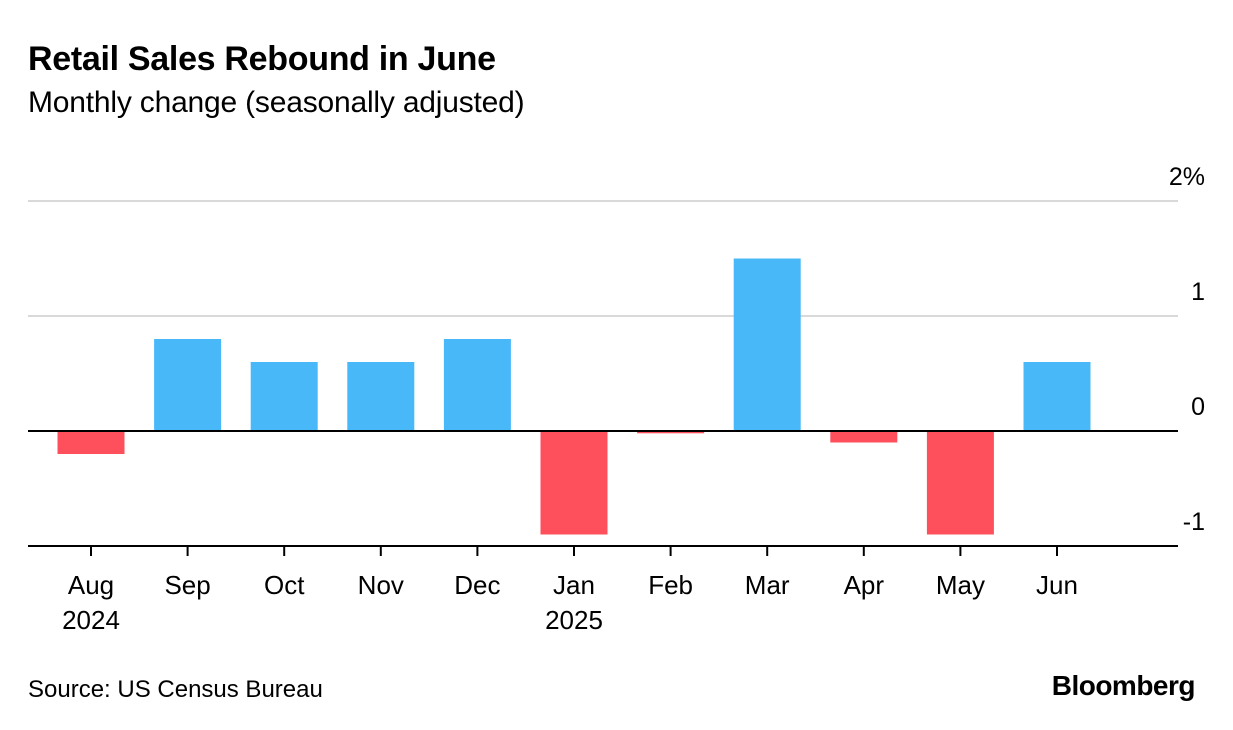  I want to click on bar-jun, so click(1057, 396).